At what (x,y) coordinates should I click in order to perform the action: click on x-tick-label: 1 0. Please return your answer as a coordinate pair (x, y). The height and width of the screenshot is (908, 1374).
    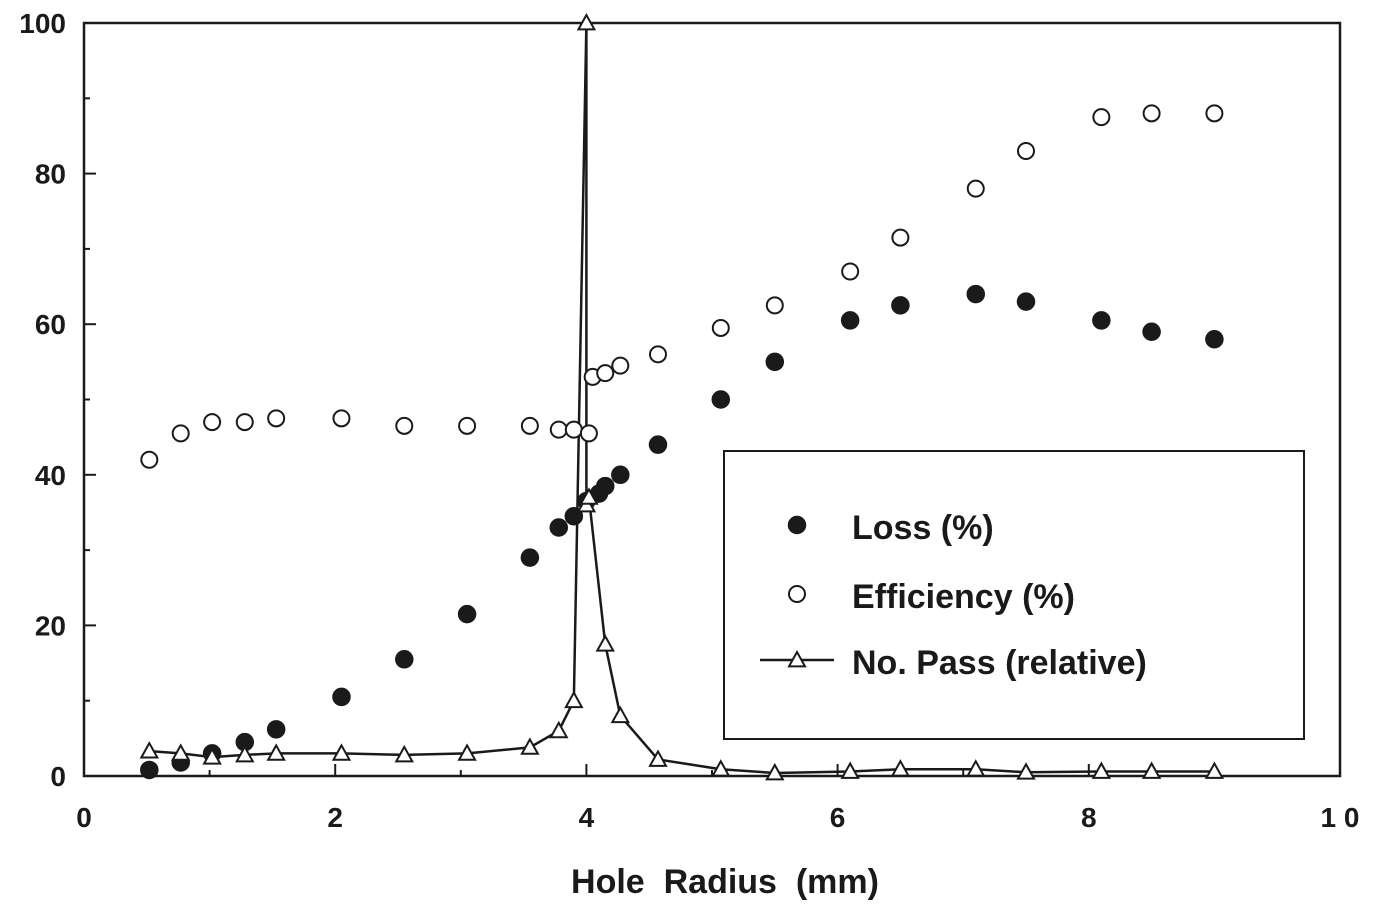
    Looking at the image, I should click on (1340, 817).